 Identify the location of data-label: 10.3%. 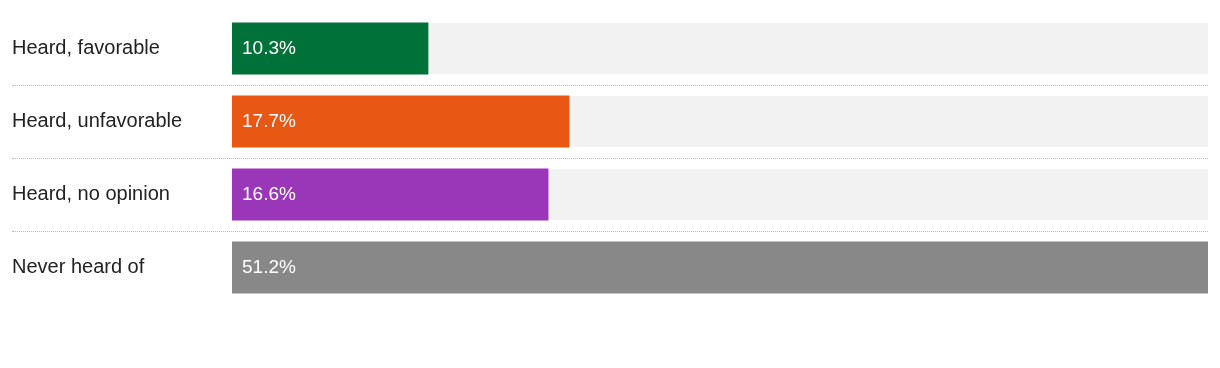
(269, 47).